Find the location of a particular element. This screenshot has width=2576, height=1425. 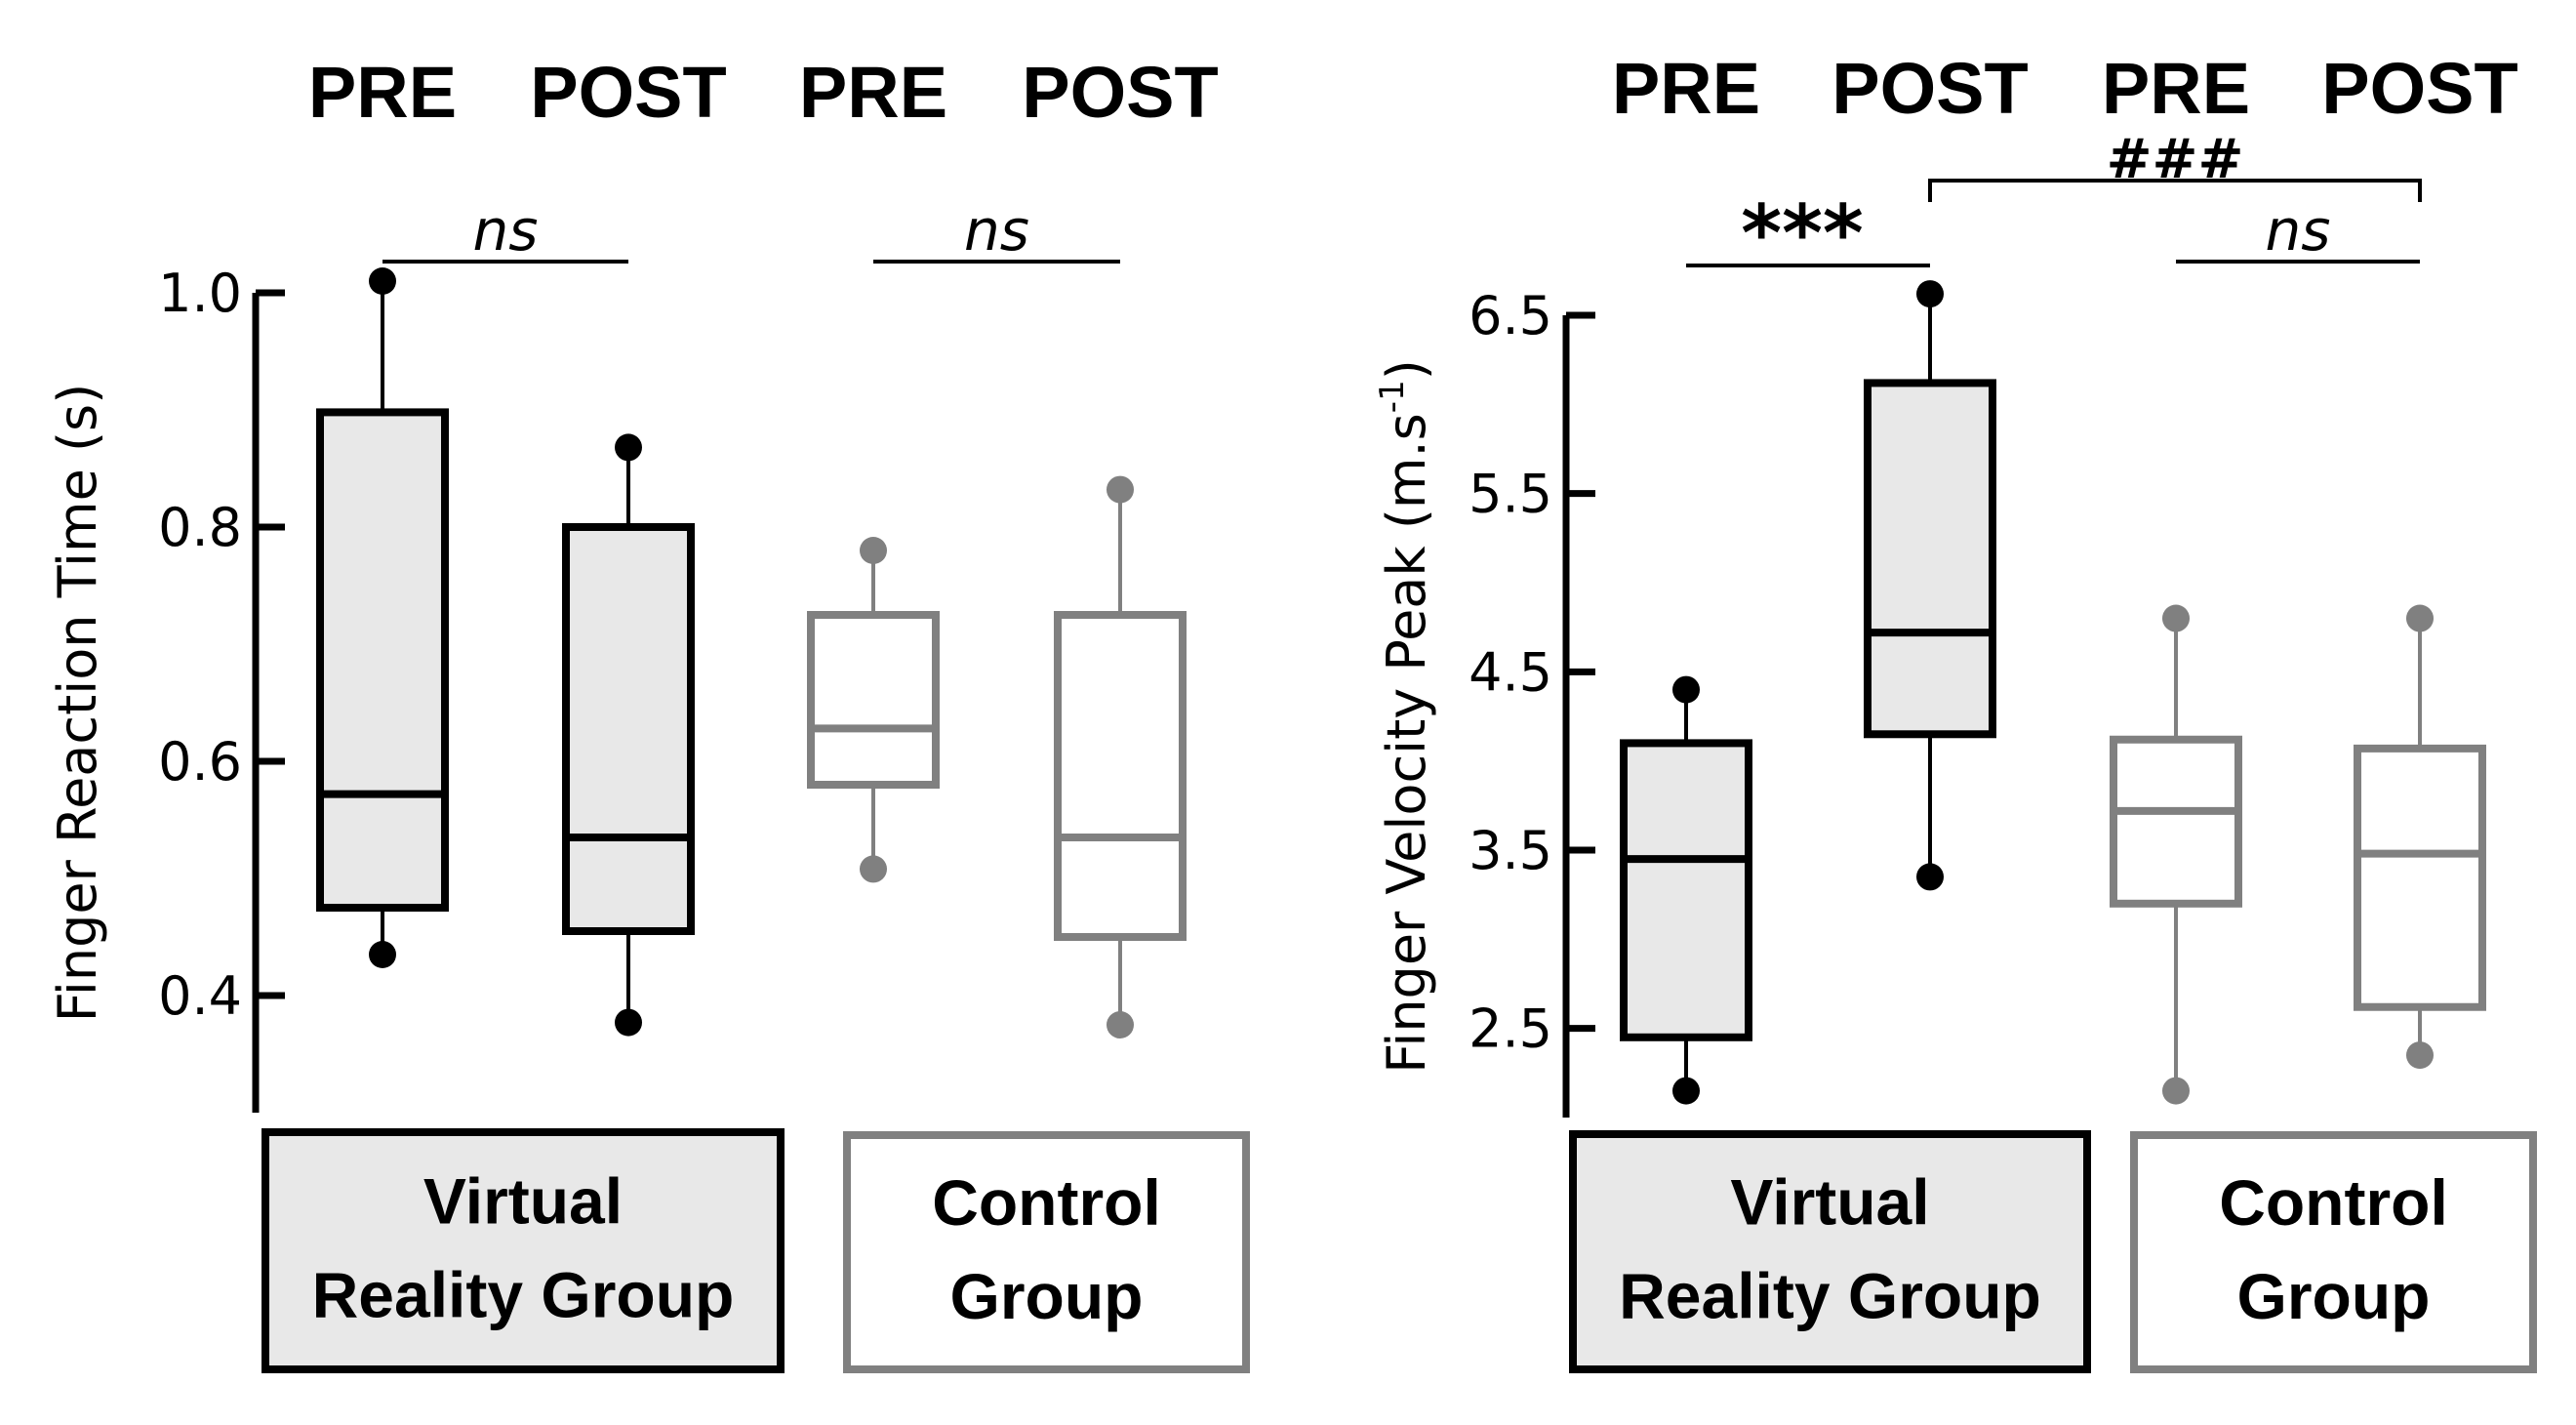

y-tick-label: 3.5 is located at coordinates (1510, 850).